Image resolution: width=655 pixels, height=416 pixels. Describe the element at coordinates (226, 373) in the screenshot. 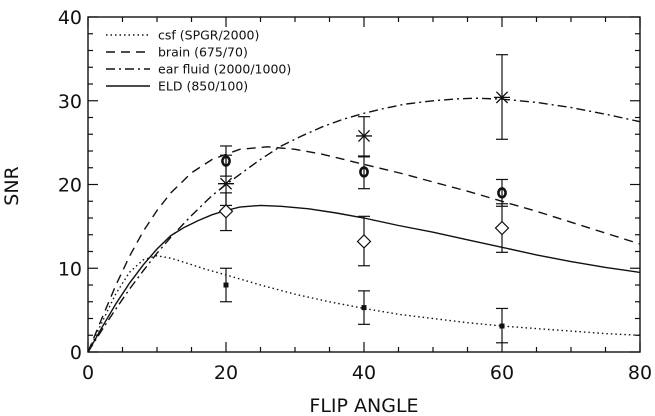

I see `x-tick-label: 20` at that location.